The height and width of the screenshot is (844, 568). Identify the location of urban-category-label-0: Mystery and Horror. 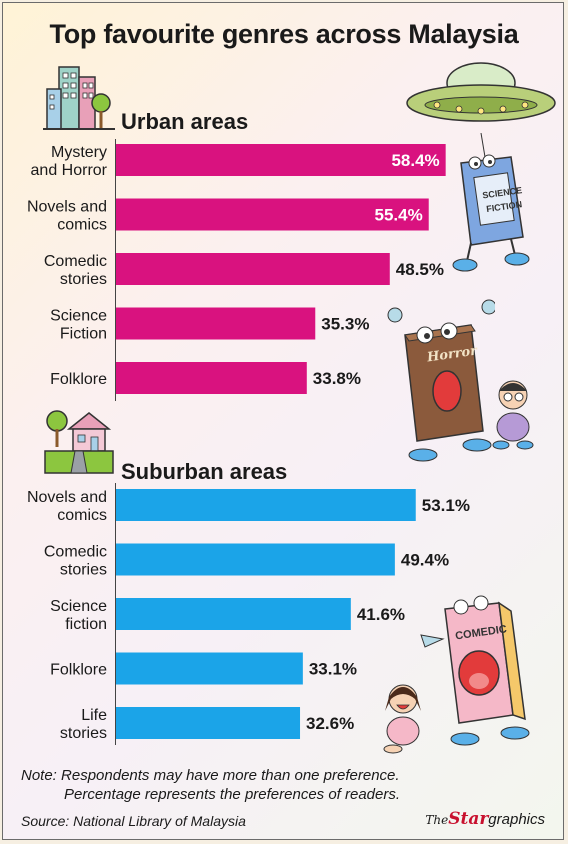
(69, 161).